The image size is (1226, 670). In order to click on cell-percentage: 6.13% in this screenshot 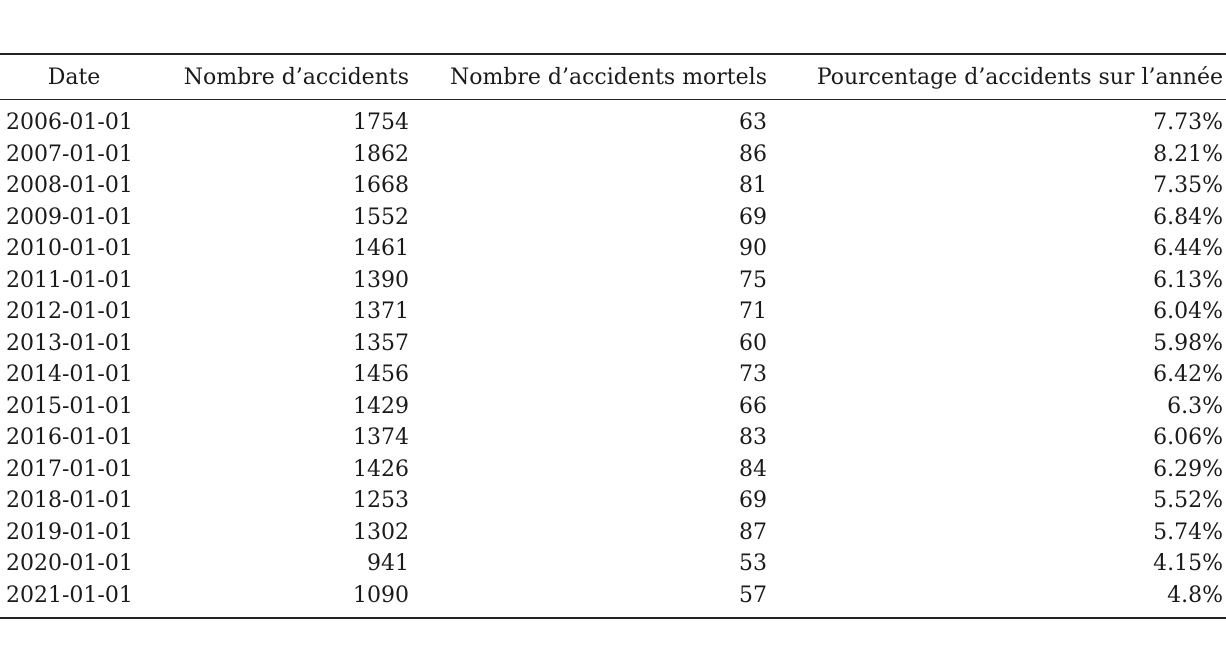, I will do `click(1188, 280)`.